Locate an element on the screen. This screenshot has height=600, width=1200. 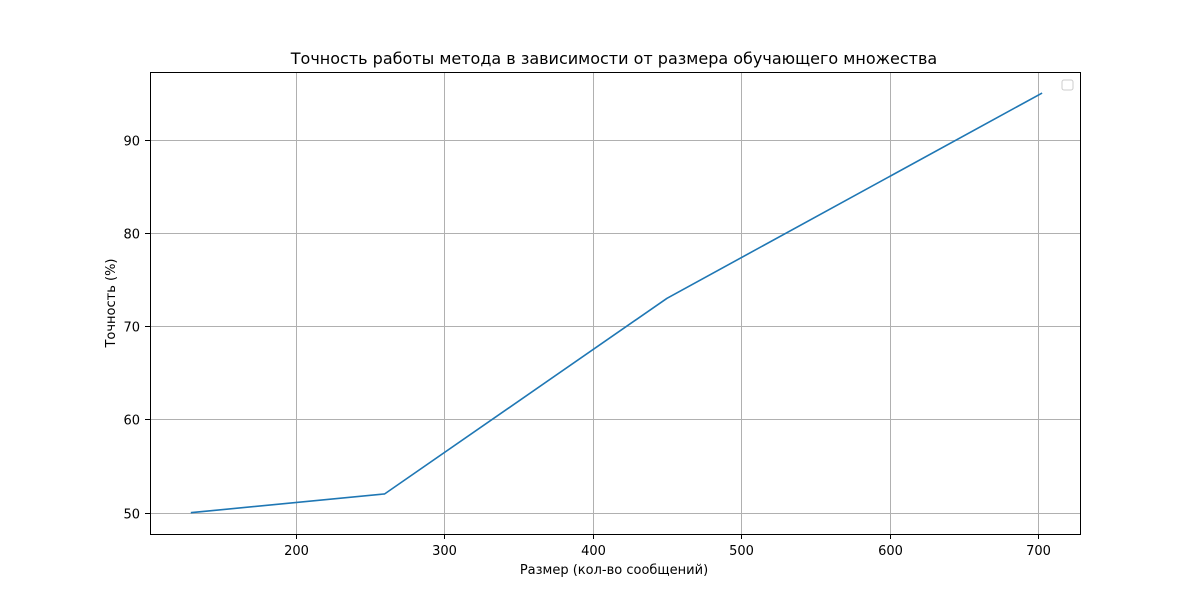
x-tick-label: 600 is located at coordinates (890, 551).